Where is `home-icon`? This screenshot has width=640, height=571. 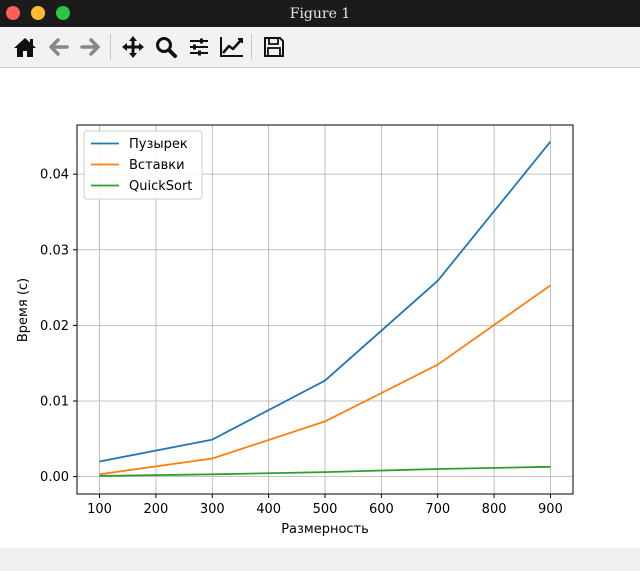 home-icon is located at coordinates (25, 47).